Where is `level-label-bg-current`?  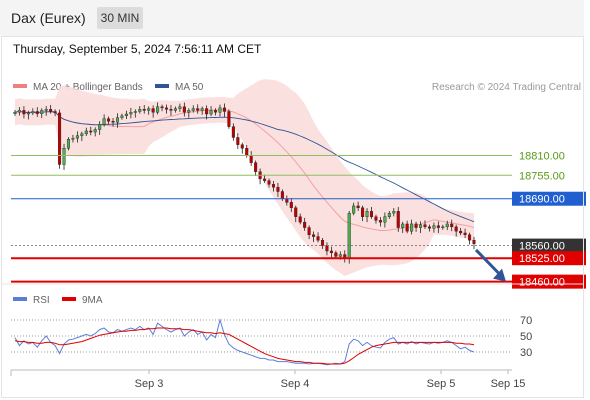 level-label-bg-current is located at coordinates (549, 245).